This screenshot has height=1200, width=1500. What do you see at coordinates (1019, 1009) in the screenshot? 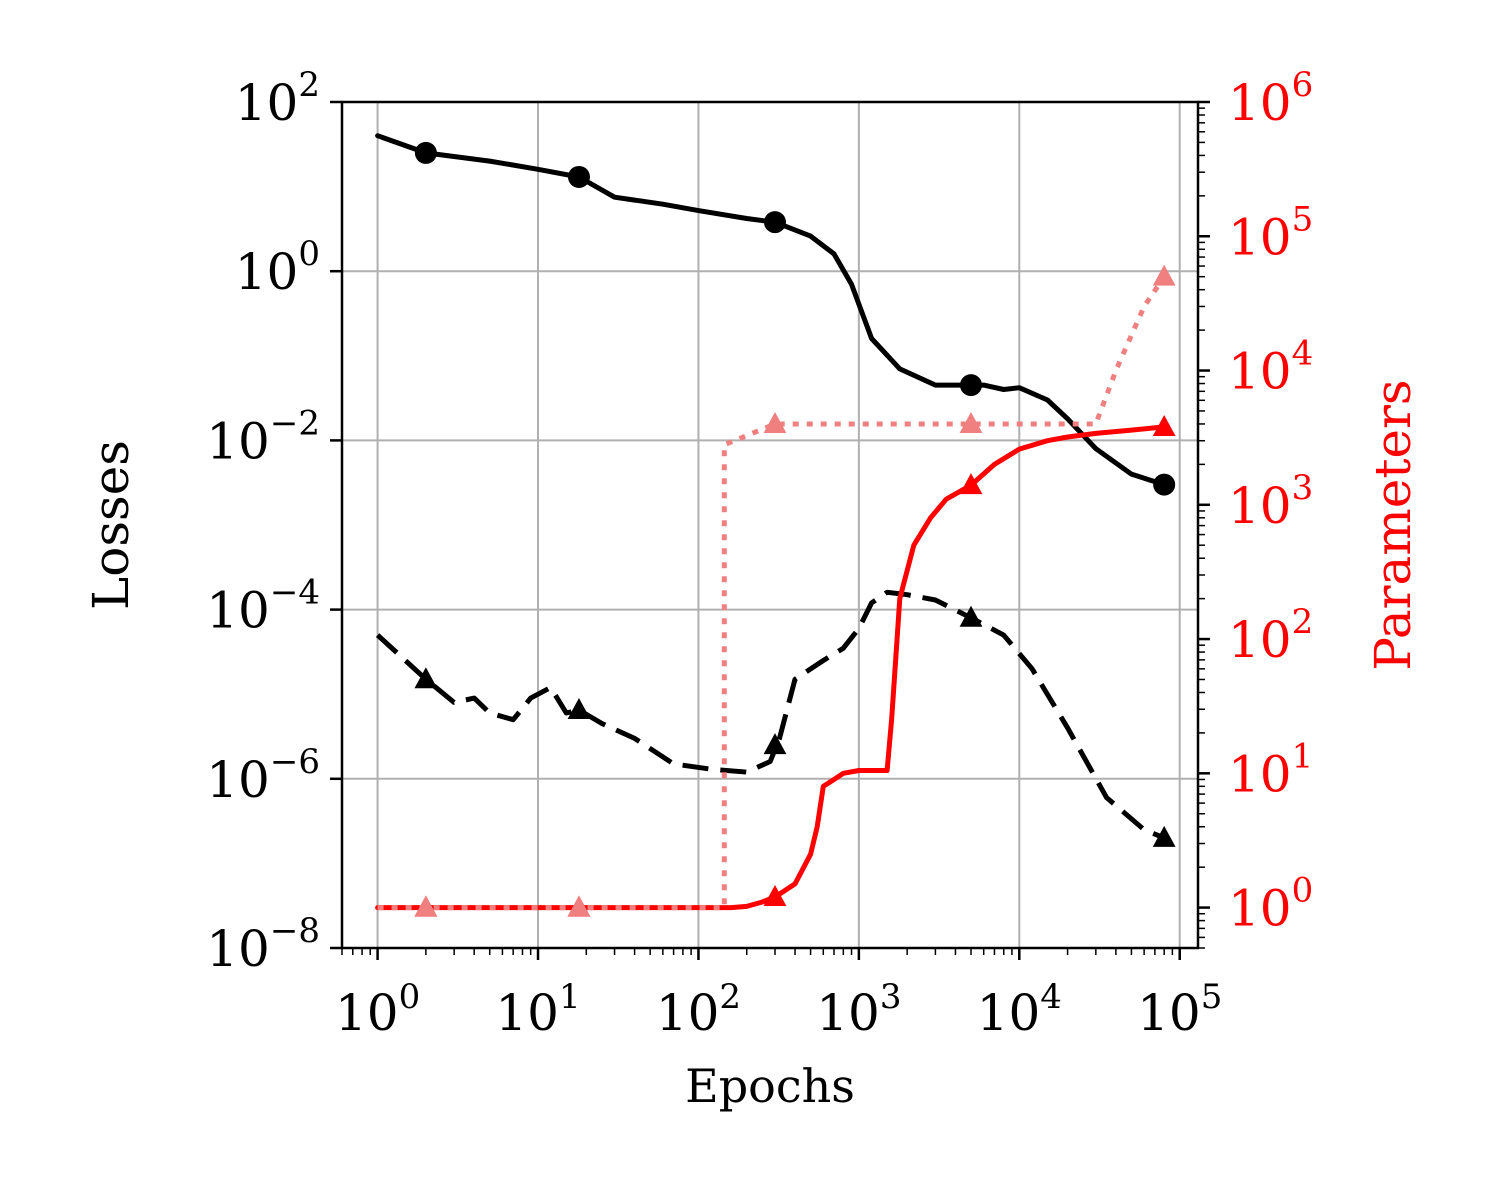
I see `x-tick-label: 10⁴` at bounding box center [1019, 1009].